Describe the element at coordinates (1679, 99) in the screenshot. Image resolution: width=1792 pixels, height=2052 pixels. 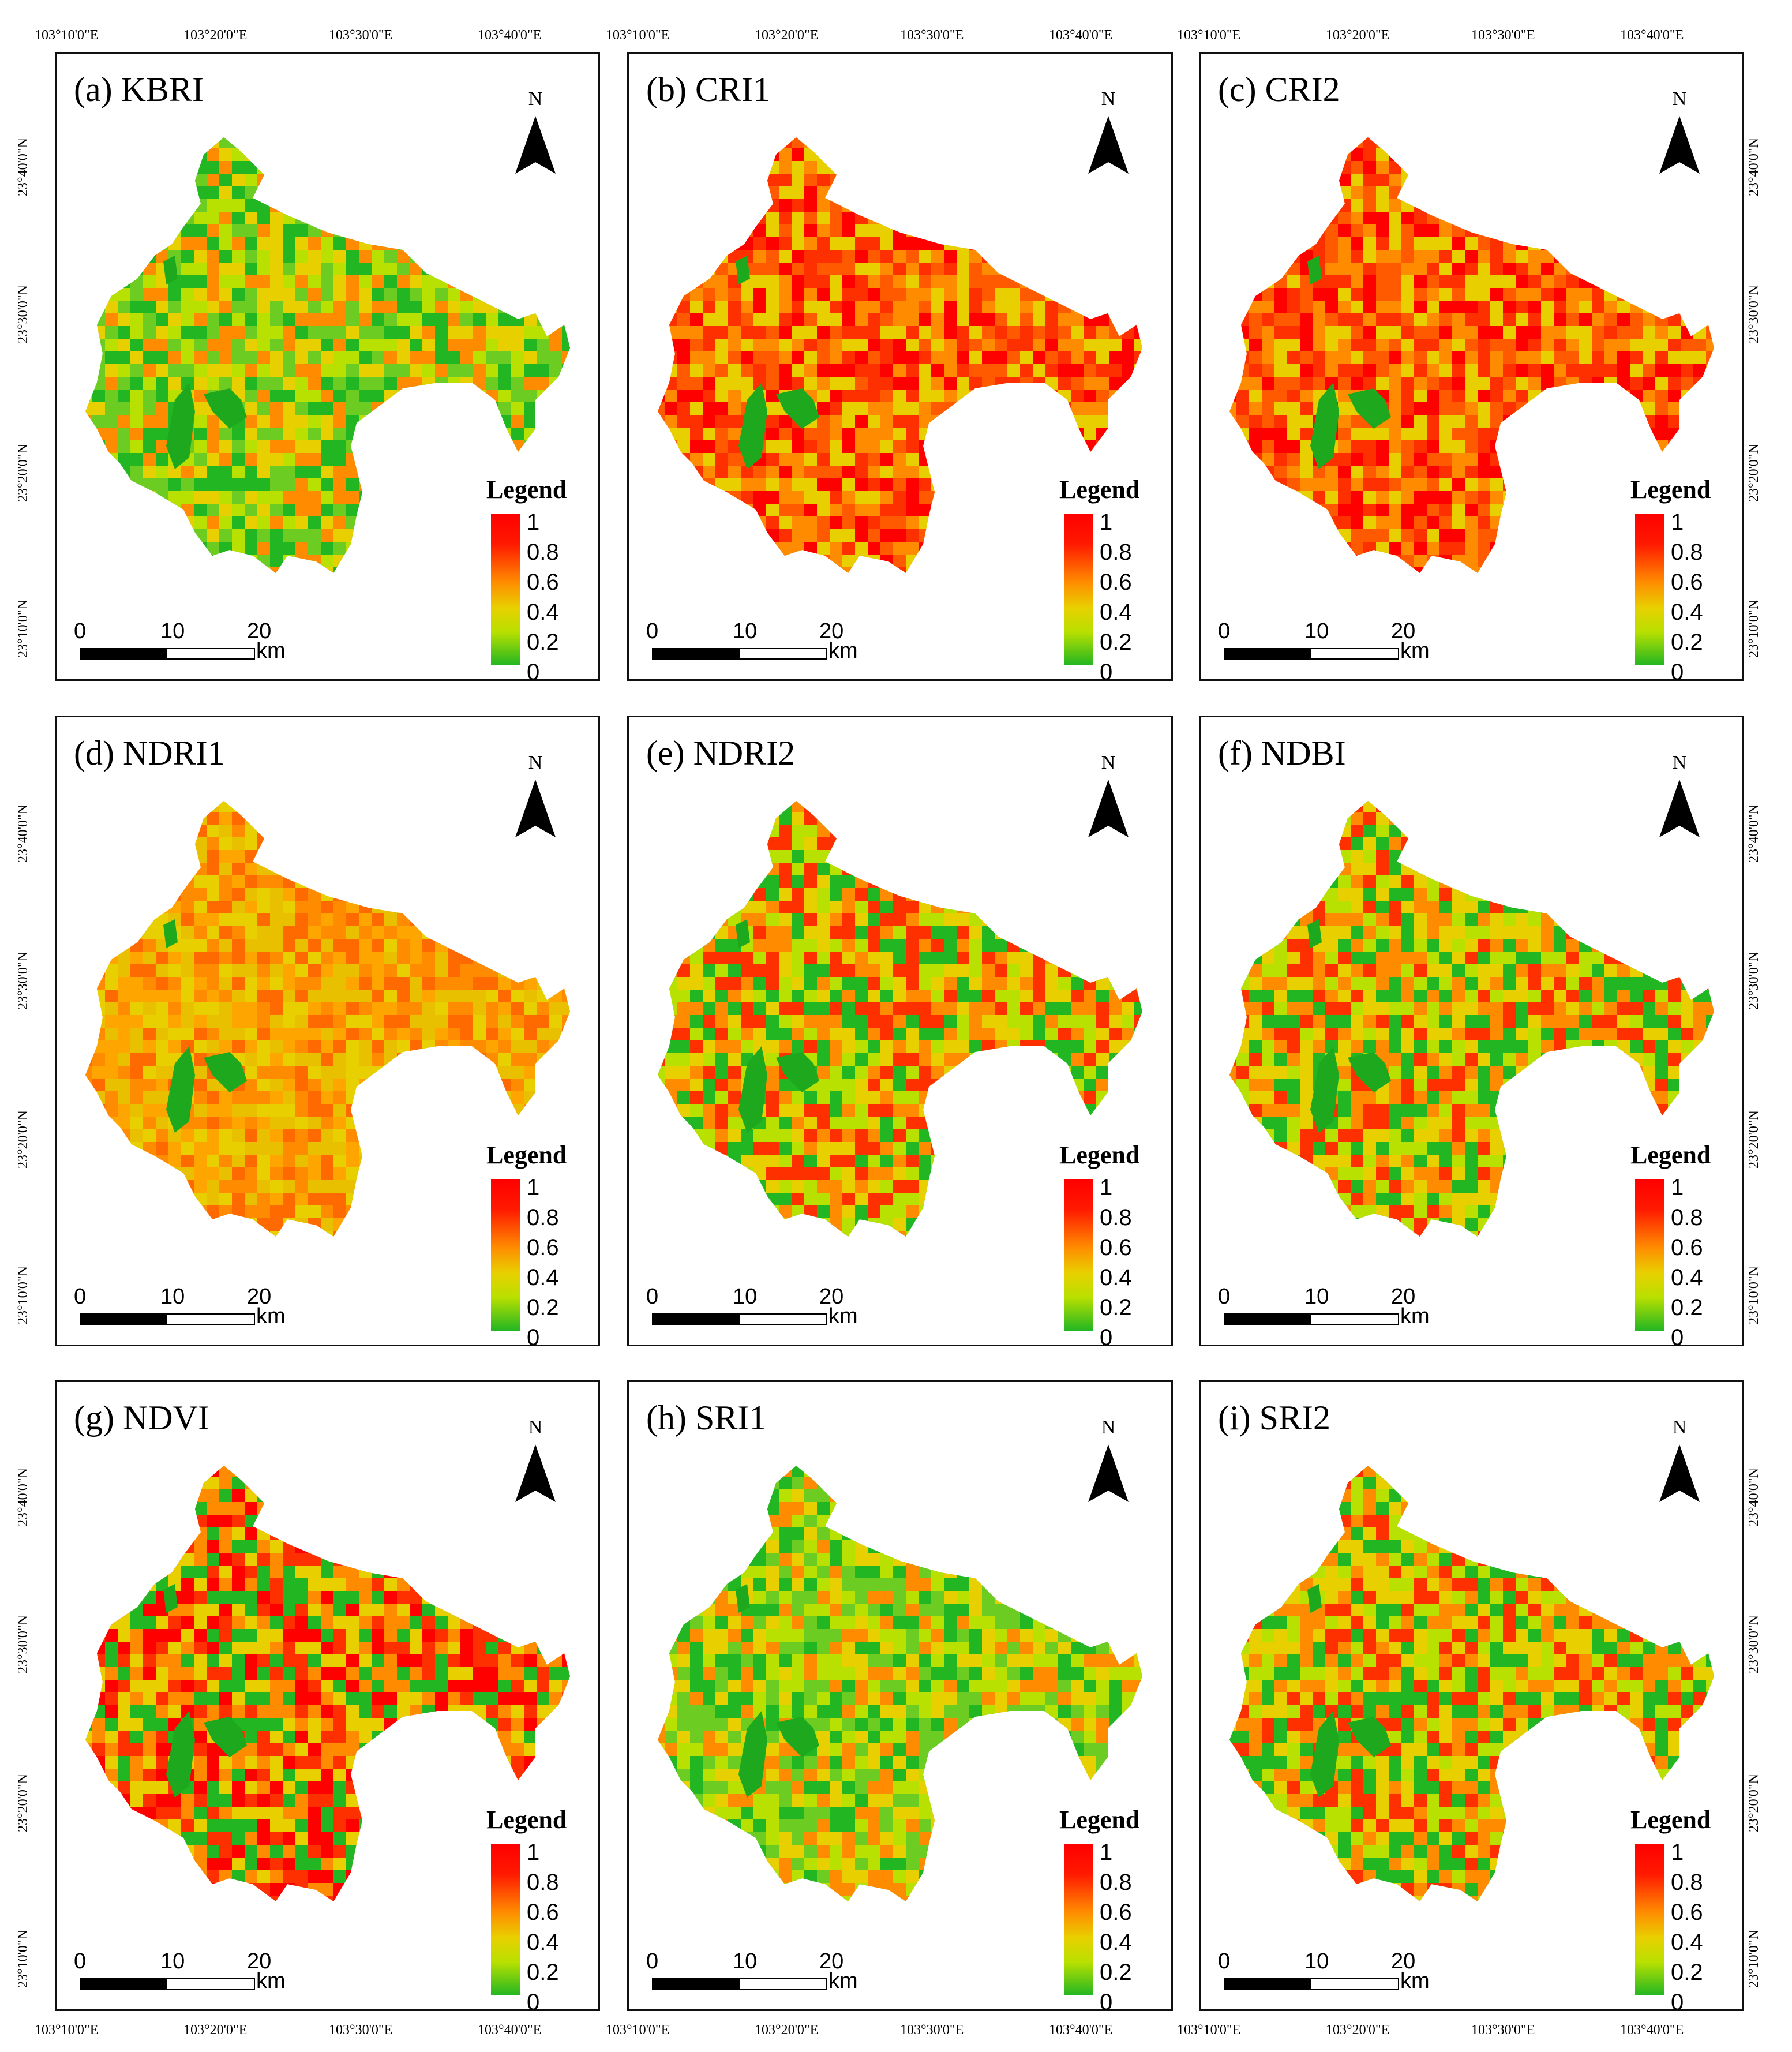
I see `north-label: N` at that location.